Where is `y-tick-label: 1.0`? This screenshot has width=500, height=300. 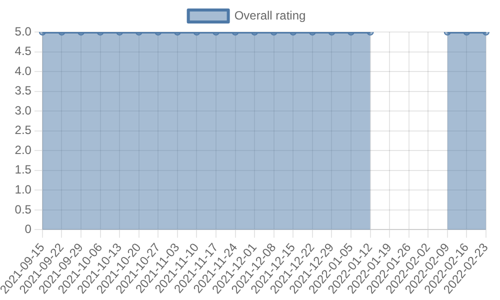 y-tick-label: 1.0 is located at coordinates (23, 189).